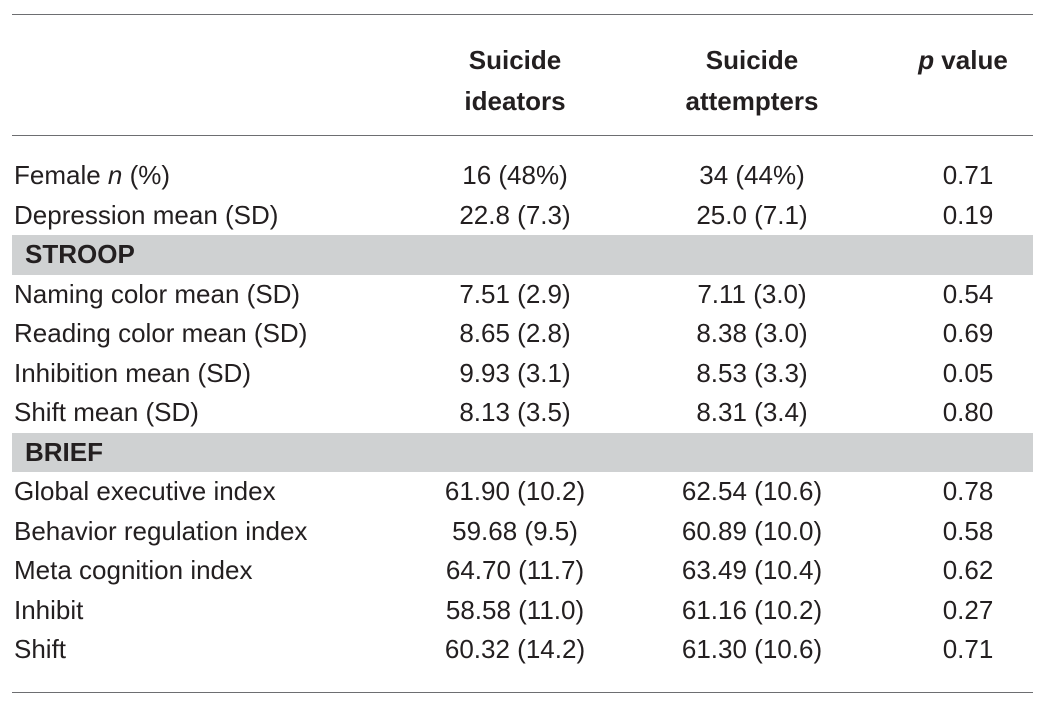  Describe the element at coordinates (752, 175) in the screenshot. I see `cell-attempters: 34 (44%)` at that location.